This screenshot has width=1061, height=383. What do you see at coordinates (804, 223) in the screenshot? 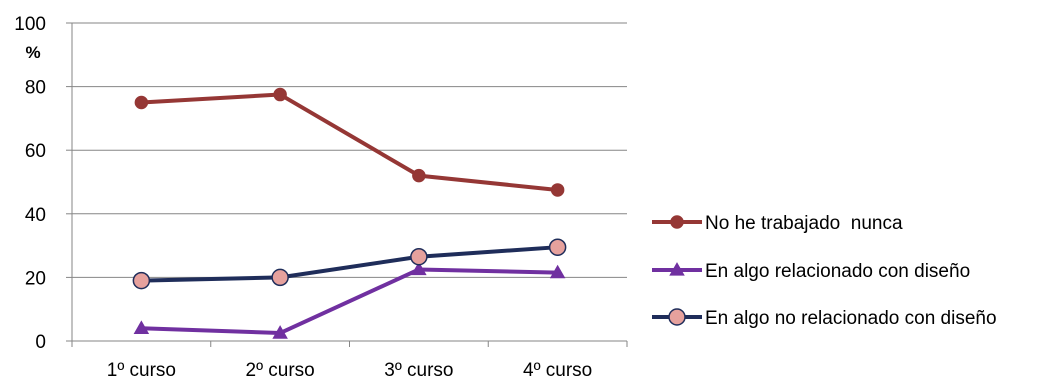
I see `legend-label: No he trabajado nunca` at bounding box center [804, 223].